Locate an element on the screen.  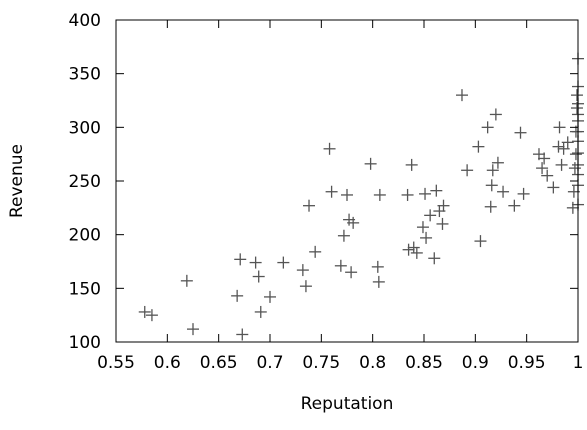
x-tick-label: 0.65 is located at coordinates (219, 363).